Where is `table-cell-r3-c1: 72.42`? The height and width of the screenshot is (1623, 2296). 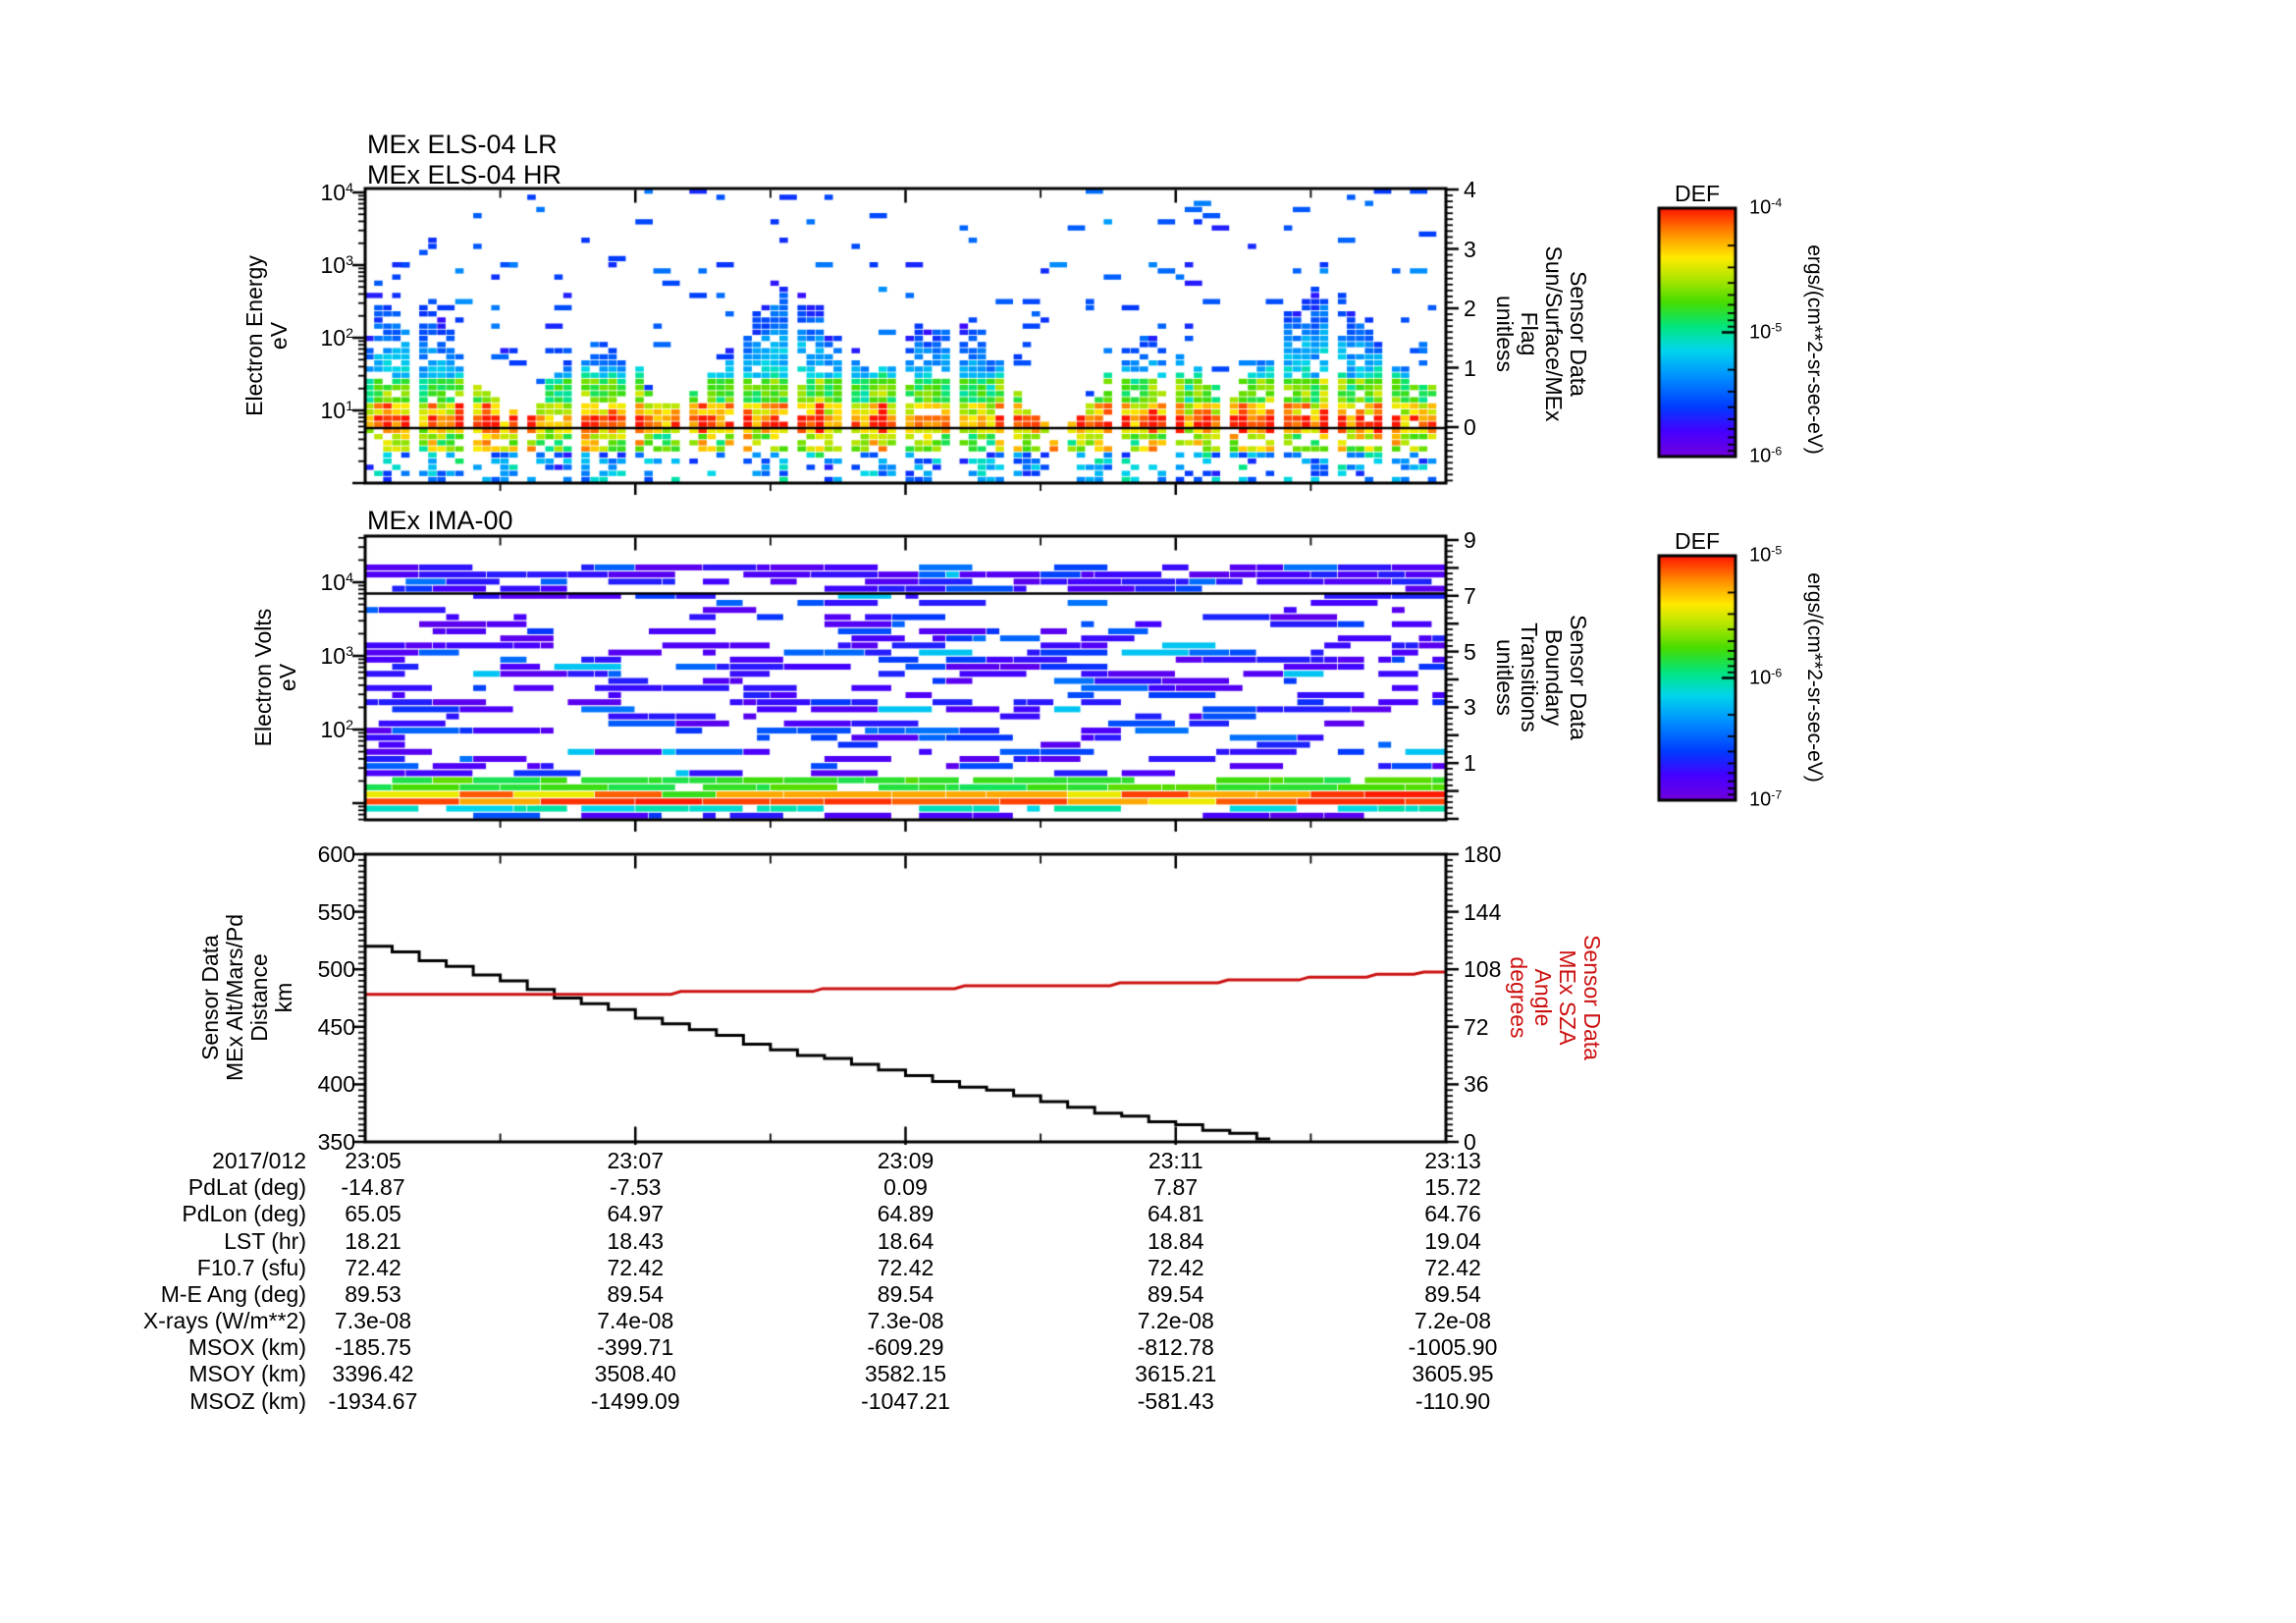
table-cell-r3-c1: 72.42 is located at coordinates (636, 1267).